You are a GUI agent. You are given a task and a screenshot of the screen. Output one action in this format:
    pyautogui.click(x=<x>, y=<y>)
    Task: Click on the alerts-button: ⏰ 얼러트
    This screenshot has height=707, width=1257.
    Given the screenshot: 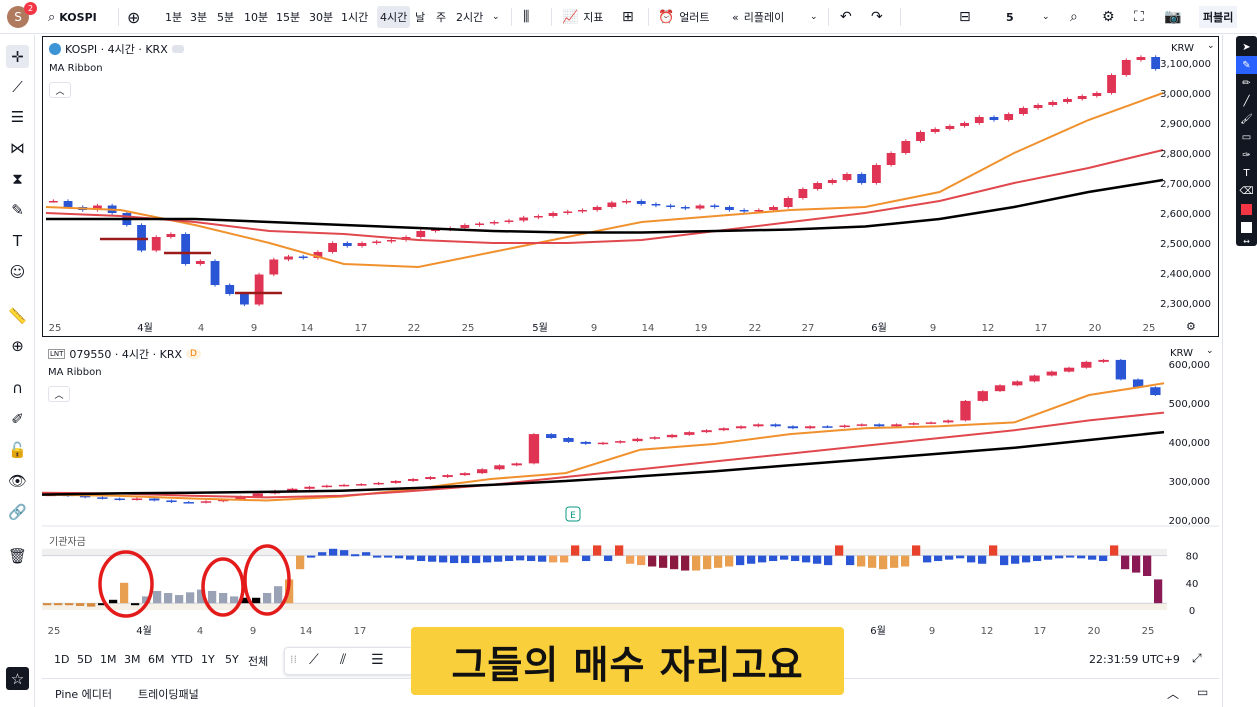 What is the action you would take?
    pyautogui.click(x=684, y=17)
    